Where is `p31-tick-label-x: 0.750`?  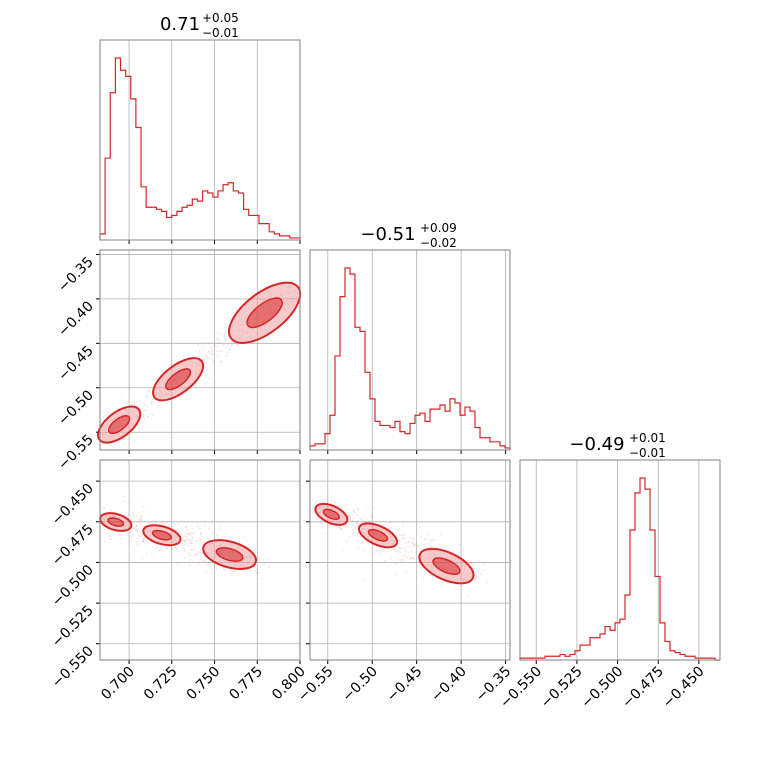 p31-tick-label-x: 0.750 is located at coordinates (204, 684).